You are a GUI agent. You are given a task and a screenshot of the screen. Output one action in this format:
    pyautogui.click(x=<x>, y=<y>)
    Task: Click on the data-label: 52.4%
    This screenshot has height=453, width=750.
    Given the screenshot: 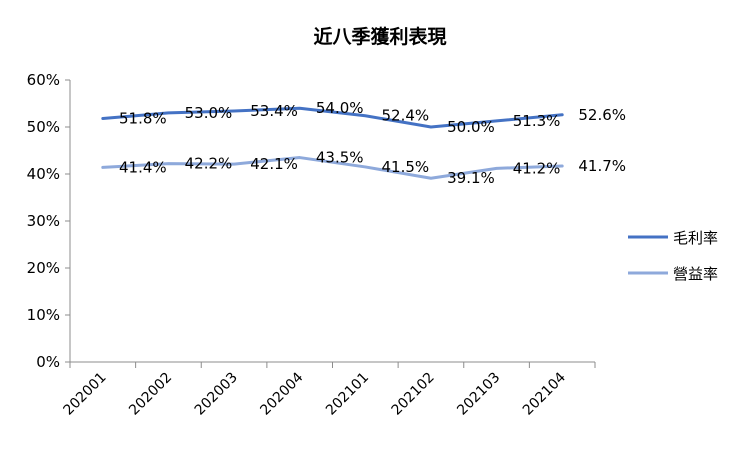 What is the action you would take?
    pyautogui.click(x=405, y=116)
    